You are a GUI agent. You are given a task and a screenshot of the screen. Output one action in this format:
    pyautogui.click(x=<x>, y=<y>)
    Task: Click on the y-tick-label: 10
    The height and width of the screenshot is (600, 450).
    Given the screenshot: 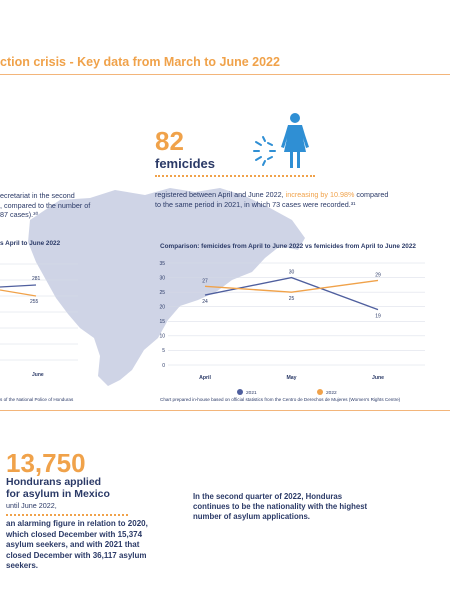 What is the action you would take?
    pyautogui.click(x=162, y=337)
    